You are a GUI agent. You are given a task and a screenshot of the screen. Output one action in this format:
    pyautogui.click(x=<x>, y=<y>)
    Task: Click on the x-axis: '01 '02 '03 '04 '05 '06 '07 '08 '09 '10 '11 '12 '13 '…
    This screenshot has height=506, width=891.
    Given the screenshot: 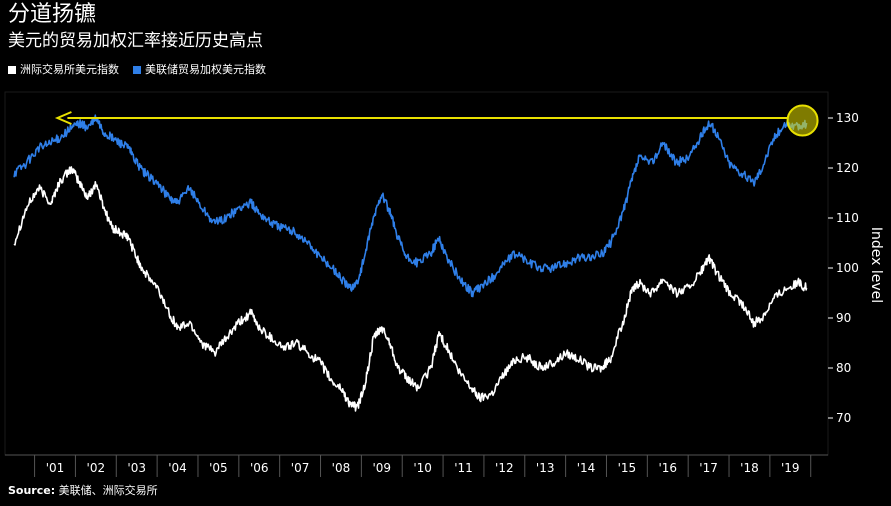 What is the action you would take?
    pyautogui.click(x=416, y=465)
    